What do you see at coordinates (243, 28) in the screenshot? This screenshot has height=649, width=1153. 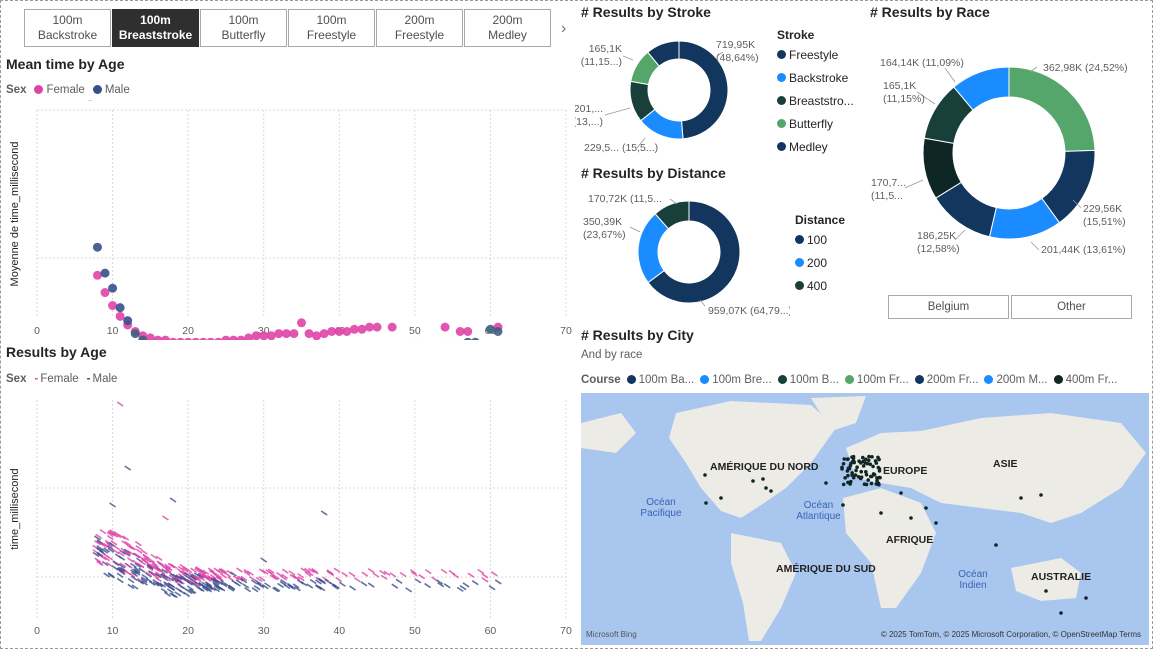 I see `tab-100m-butterfly: 100m Butterfly` at bounding box center [243, 28].